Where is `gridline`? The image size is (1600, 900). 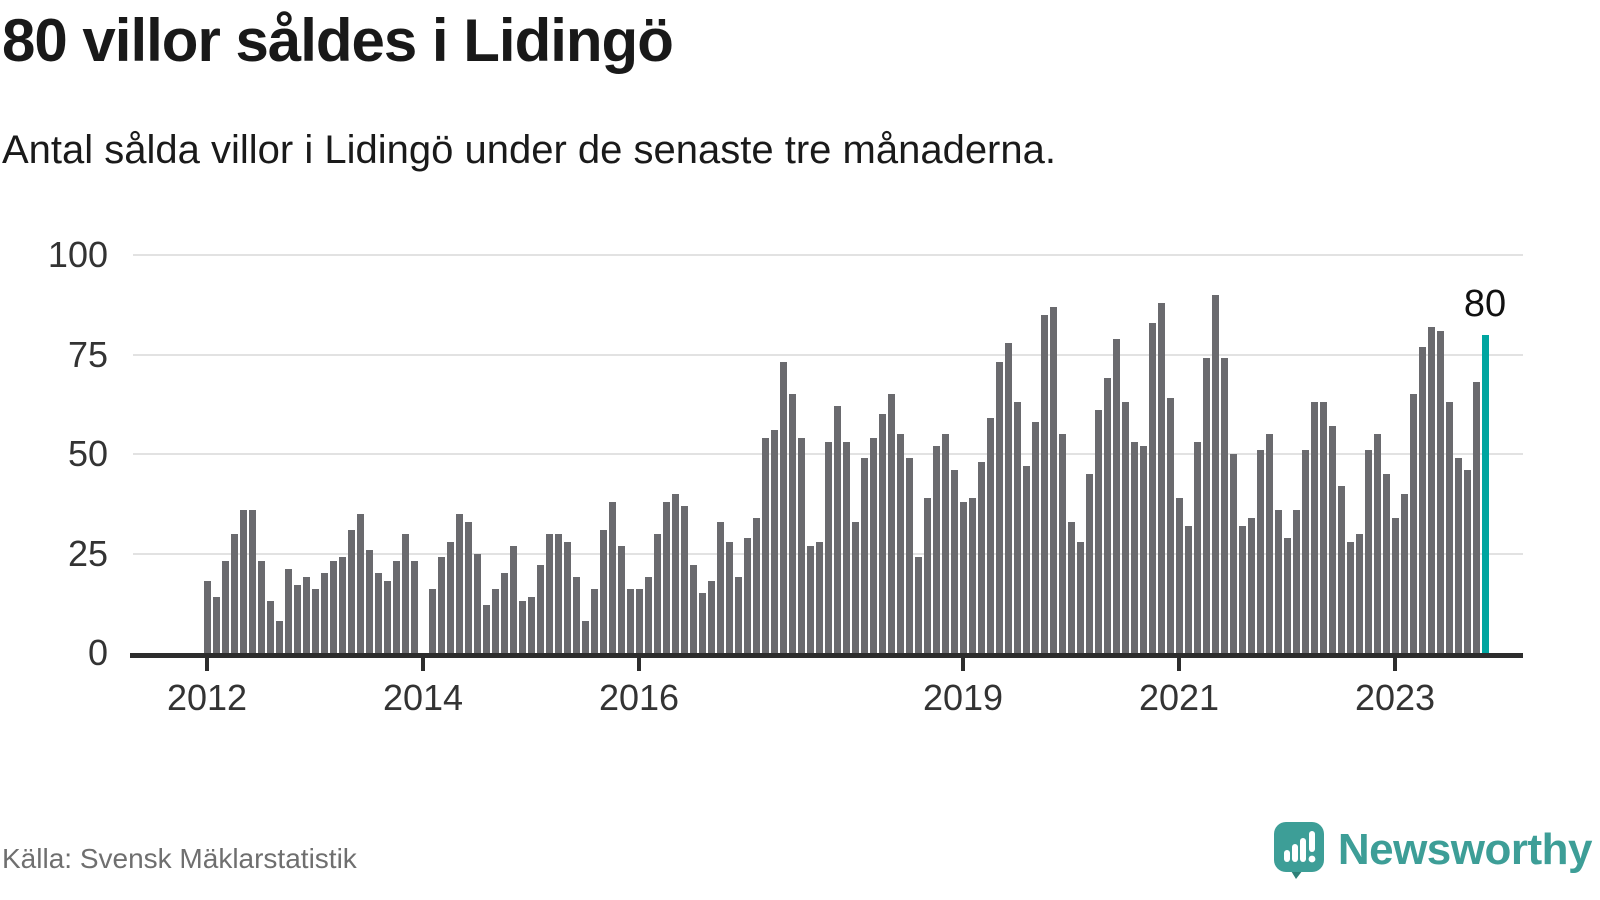
gridline is located at coordinates (828, 255).